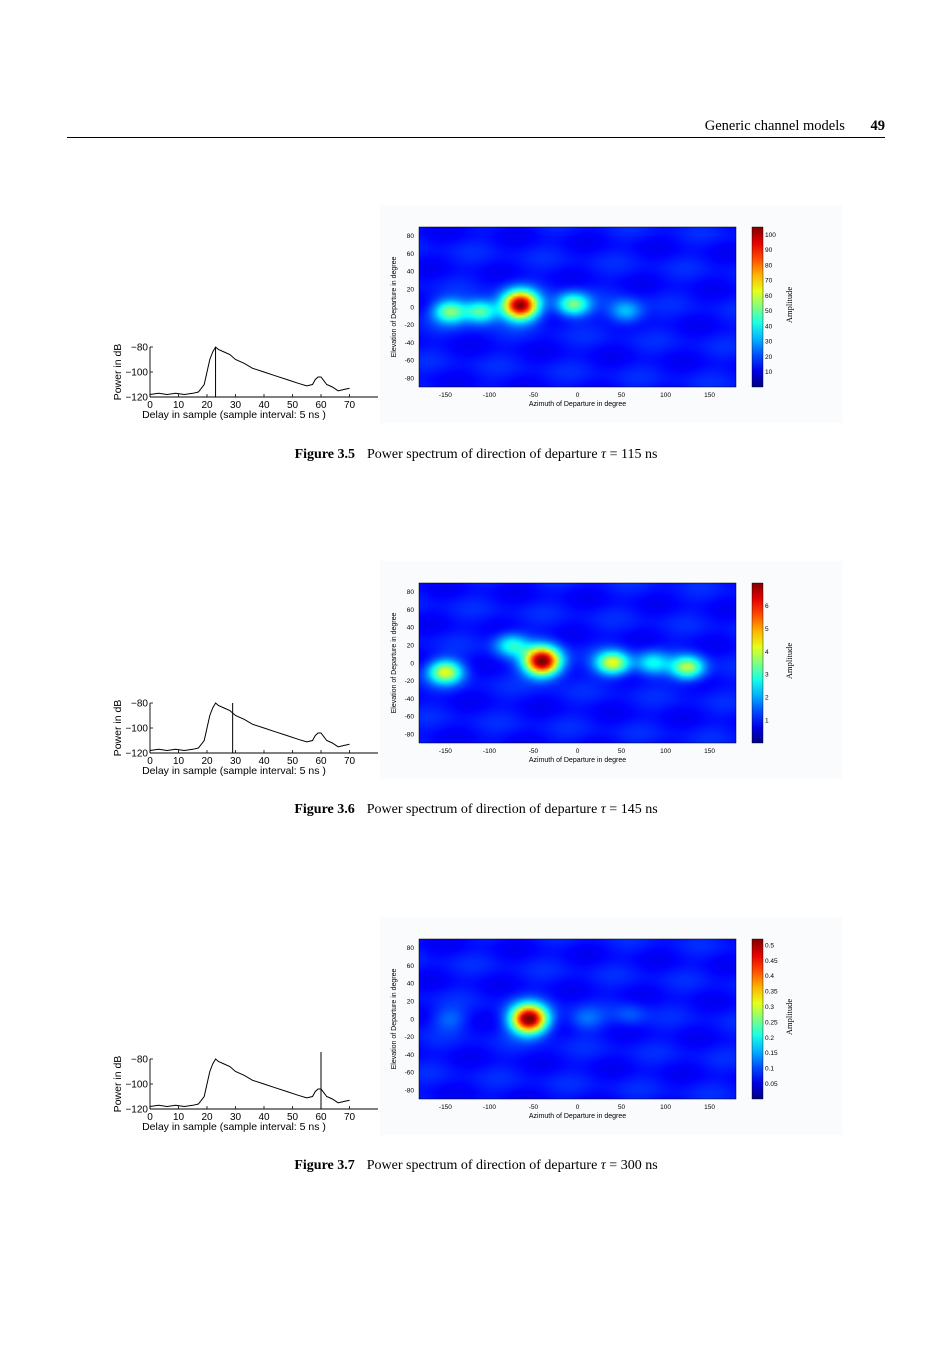 Image resolution: width=952 pixels, height=1347 pixels. I want to click on colorbar-tick-label: 100, so click(770, 235).